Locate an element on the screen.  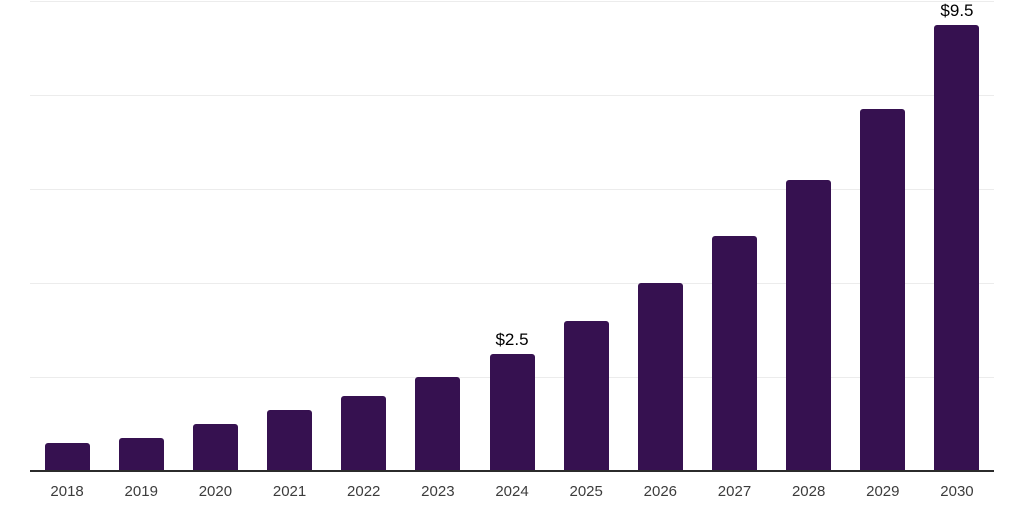
bar-2028 is located at coordinates (809, 325).